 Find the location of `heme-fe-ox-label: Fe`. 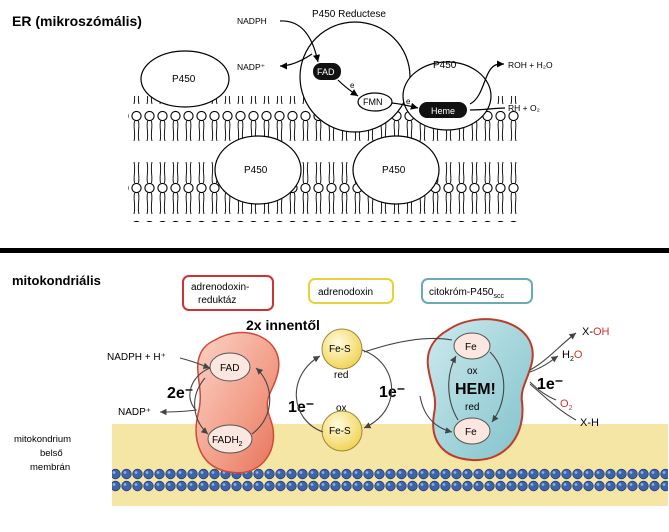

heme-fe-ox-label: Fe is located at coordinates (471, 347).